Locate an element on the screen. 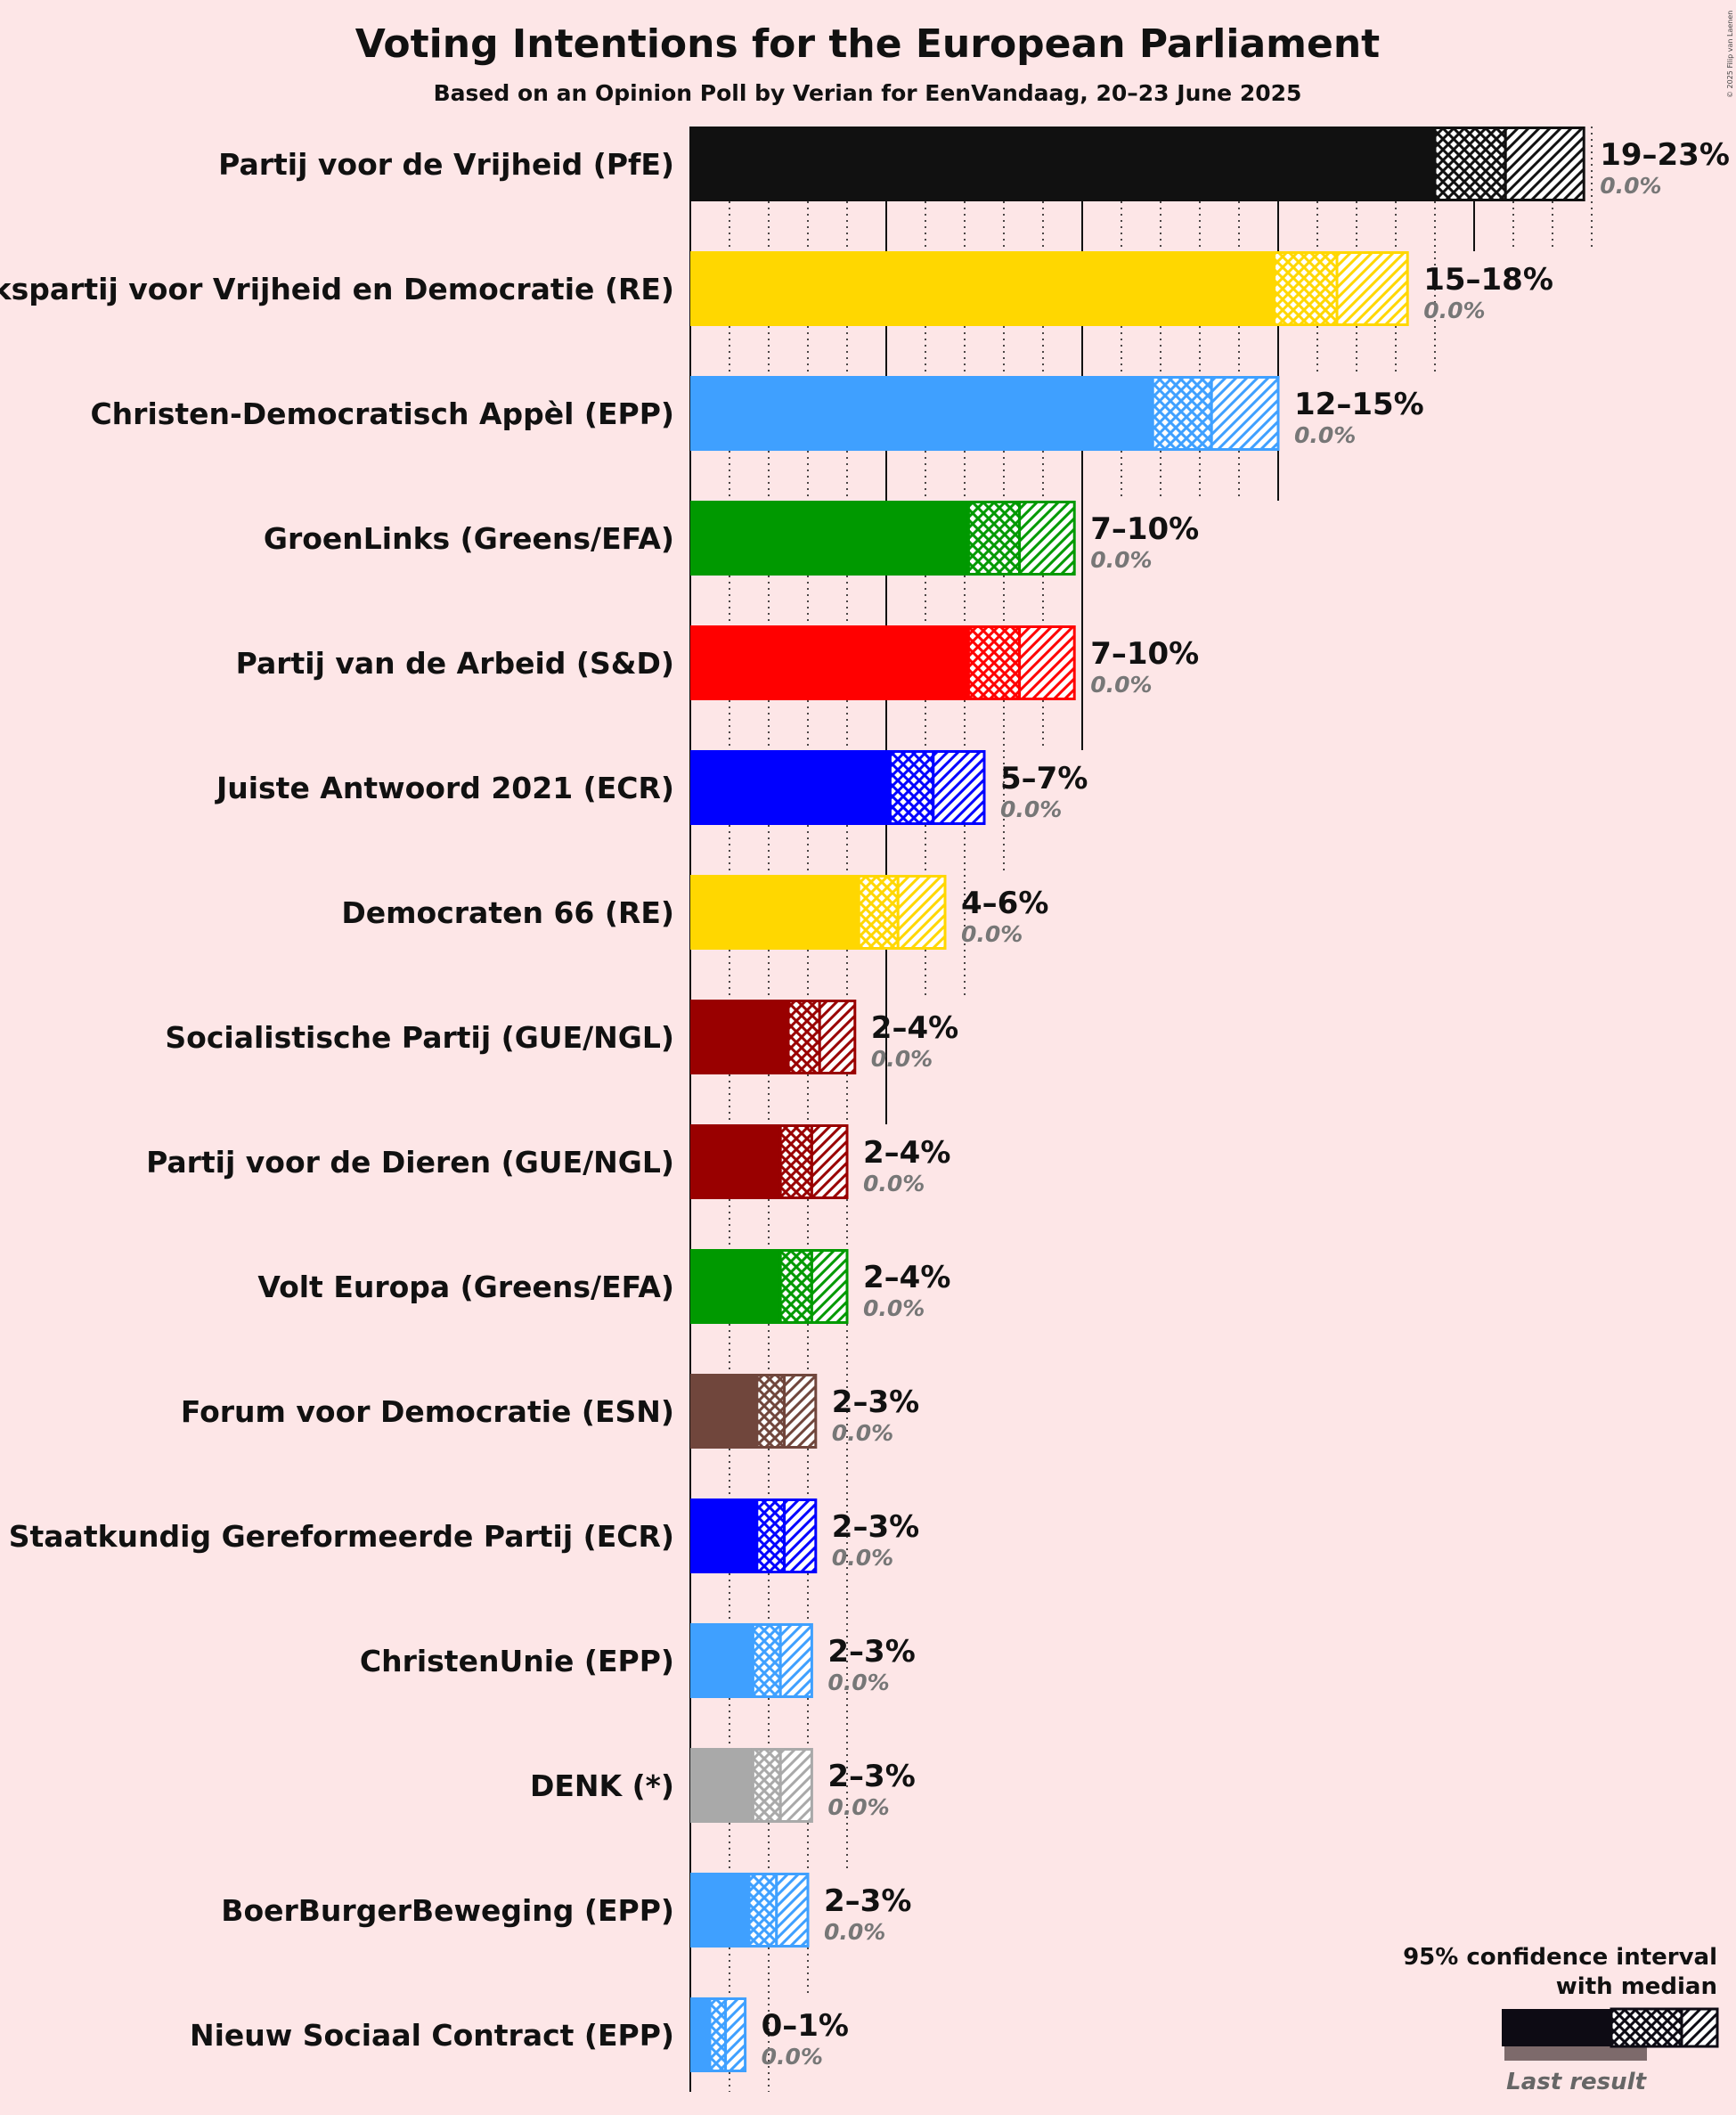 The width and height of the screenshot is (1736, 2115). party-label: Democraten 66 (RE) is located at coordinates (508, 913).